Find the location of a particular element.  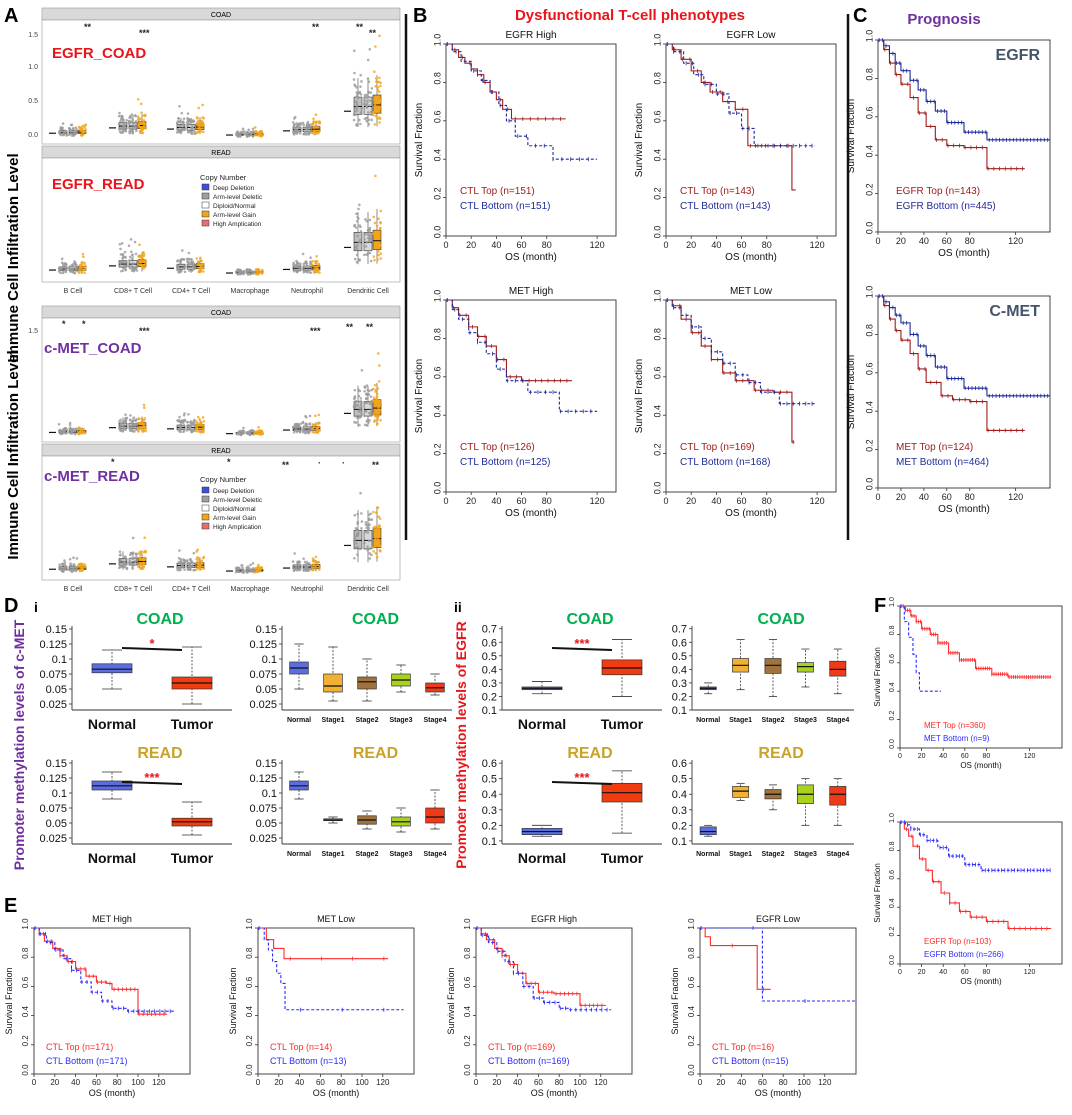

y-tick-label: 0.4 is located at coordinates (869, 407).